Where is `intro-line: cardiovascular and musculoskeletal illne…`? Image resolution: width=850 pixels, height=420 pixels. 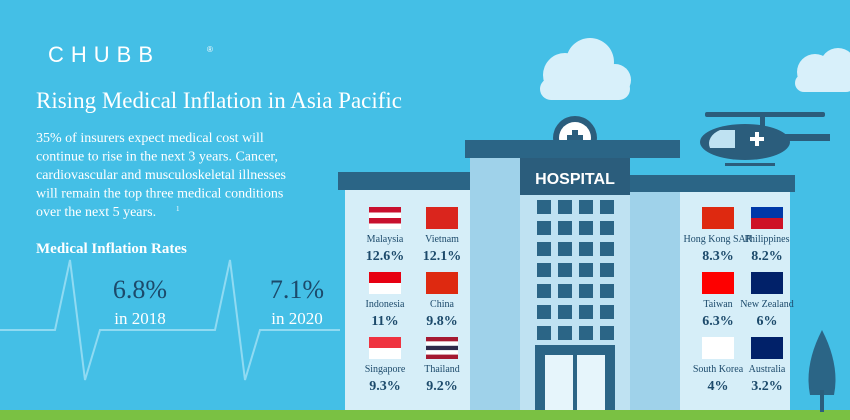 intro-line: cardiovascular and musculoskeletal illne… is located at coordinates (161, 175).